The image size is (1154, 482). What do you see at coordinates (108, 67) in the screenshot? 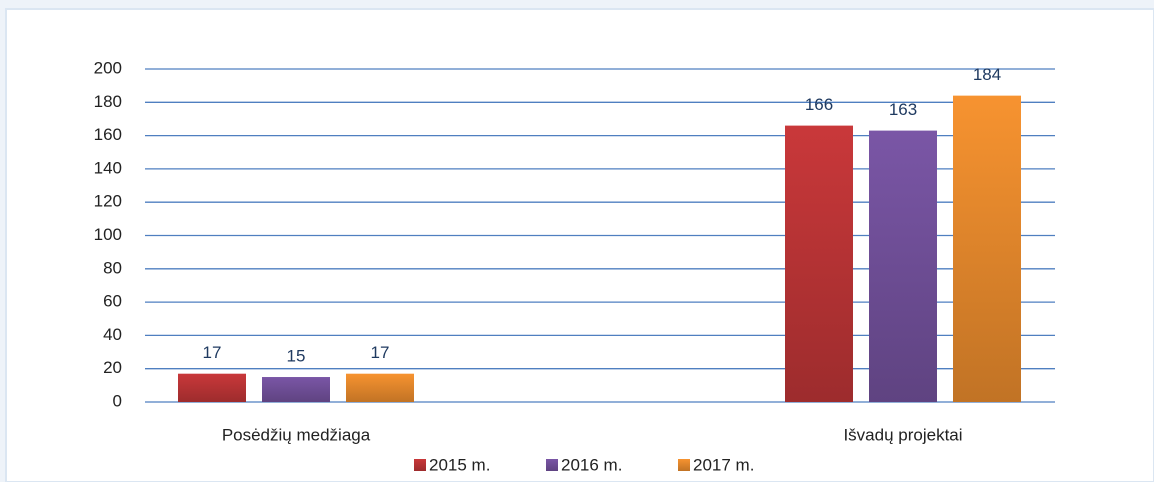
I see `y-tick-label: 200` at bounding box center [108, 67].